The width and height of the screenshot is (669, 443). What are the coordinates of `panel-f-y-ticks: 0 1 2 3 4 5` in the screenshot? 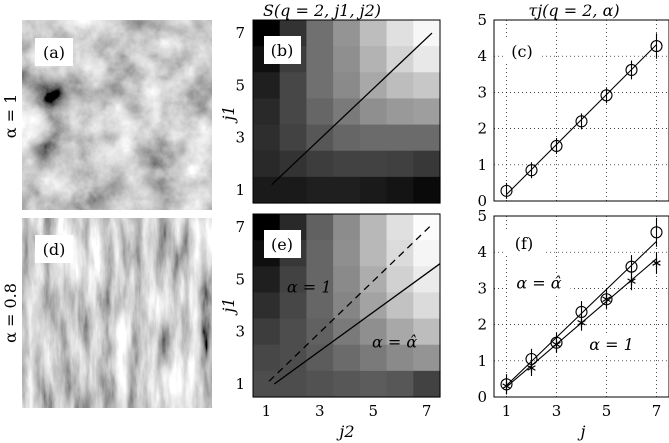 It's located at (482, 306).